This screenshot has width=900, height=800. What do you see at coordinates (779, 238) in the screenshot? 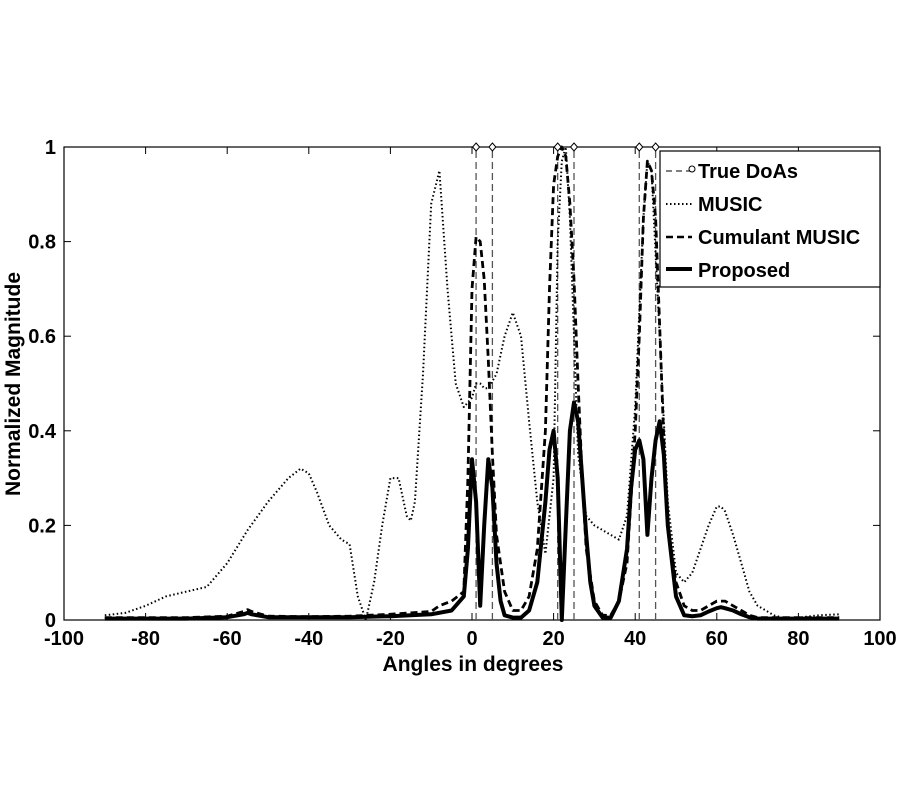
I see `legend-label-cumulant-music: Cumulant MUSIC` at bounding box center [779, 238].